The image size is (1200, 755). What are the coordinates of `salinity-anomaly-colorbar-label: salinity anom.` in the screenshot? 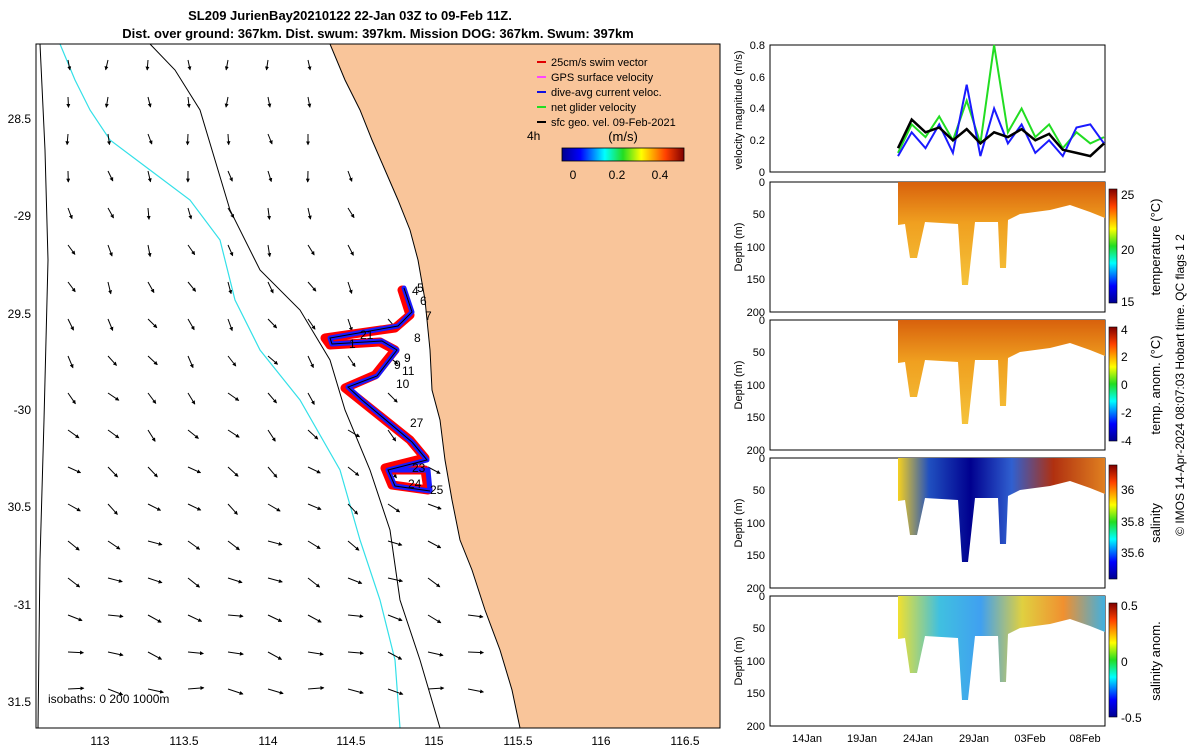 It's located at (1155, 660).